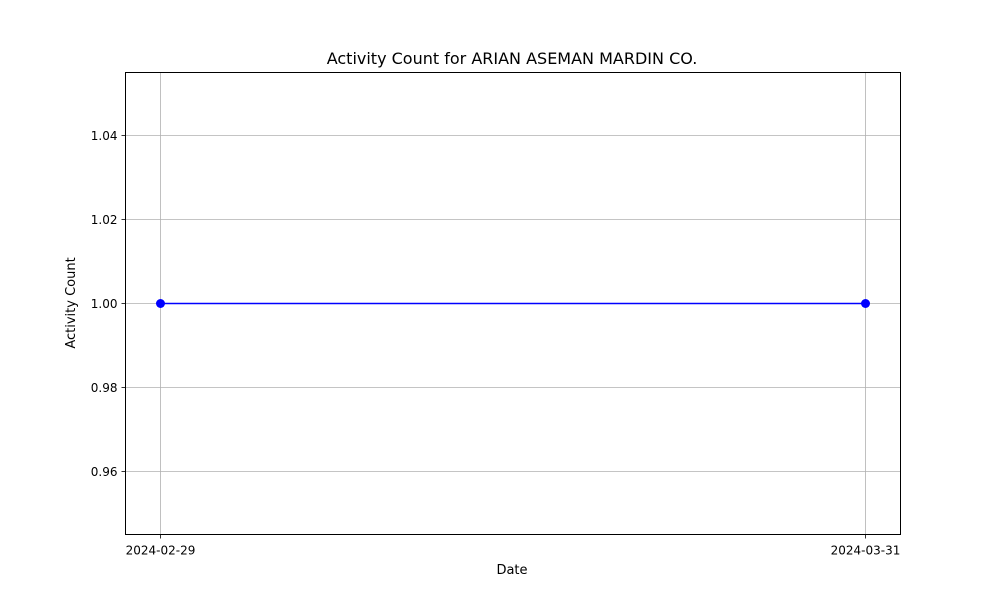  What do you see at coordinates (104, 472) in the screenshot?
I see `y-tick-label: 0.96` at bounding box center [104, 472].